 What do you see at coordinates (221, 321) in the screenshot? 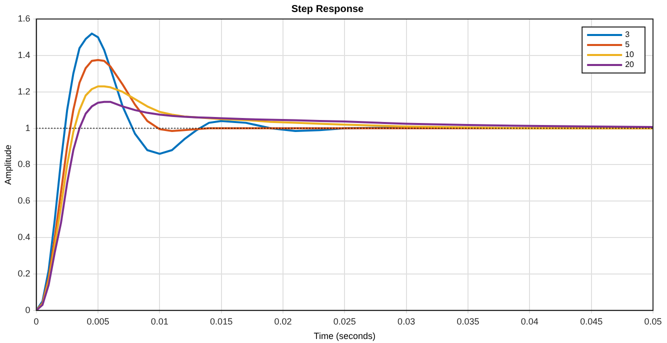
I see `x-tick-label: 0.015` at bounding box center [221, 321].